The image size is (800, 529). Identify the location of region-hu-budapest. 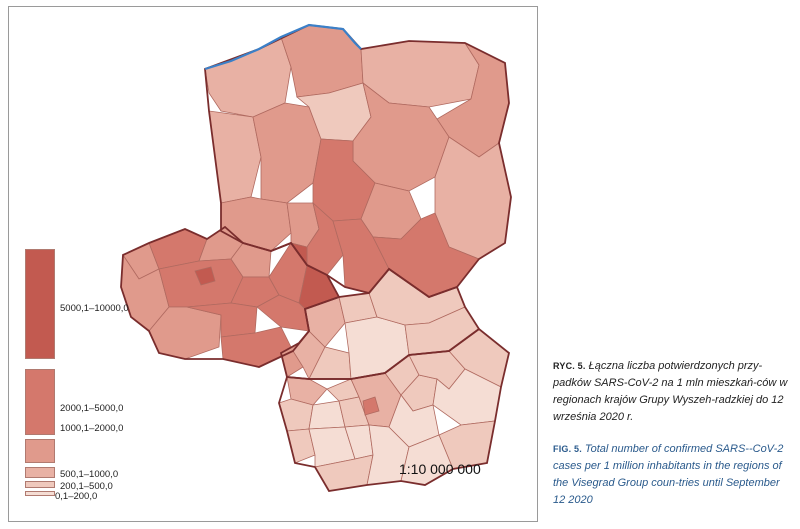
(371, 406).